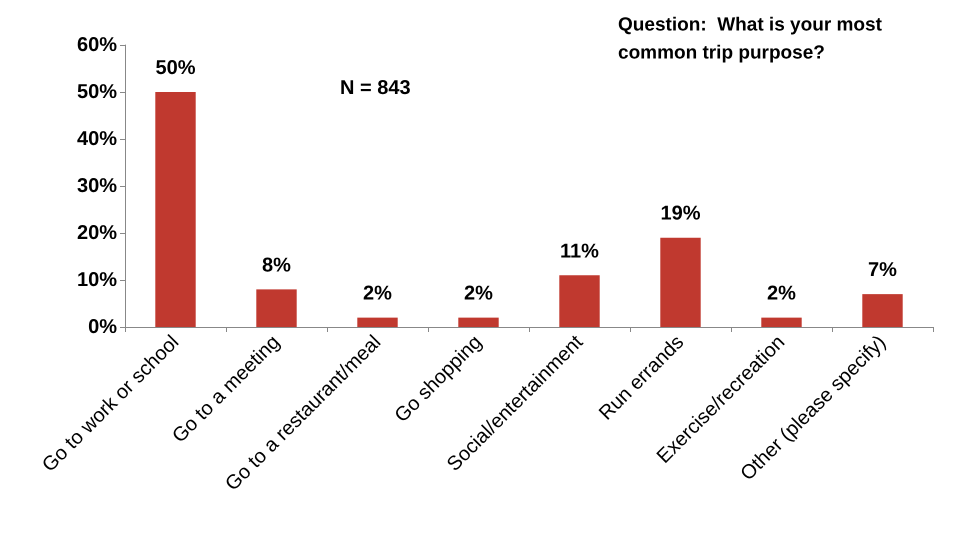 The image size is (973, 555). I want to click on data-label: 8%, so click(277, 265).